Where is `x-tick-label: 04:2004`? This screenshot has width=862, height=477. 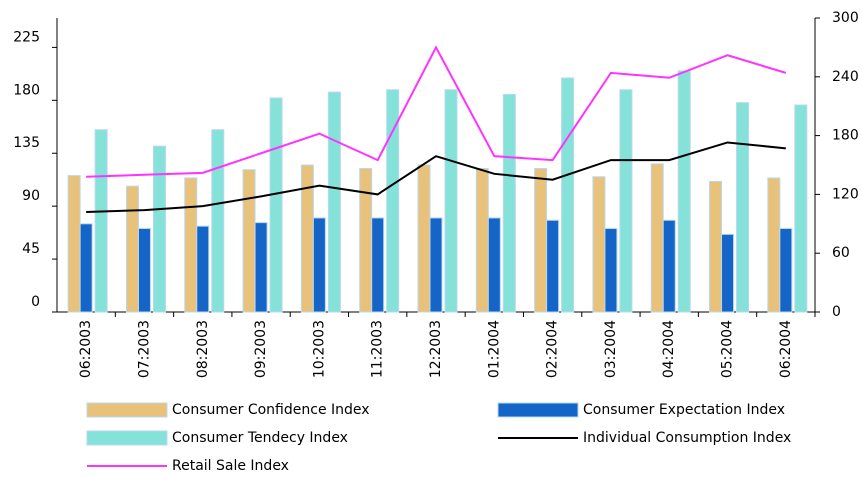 x-tick-label: 04:2004 is located at coordinates (669, 349).